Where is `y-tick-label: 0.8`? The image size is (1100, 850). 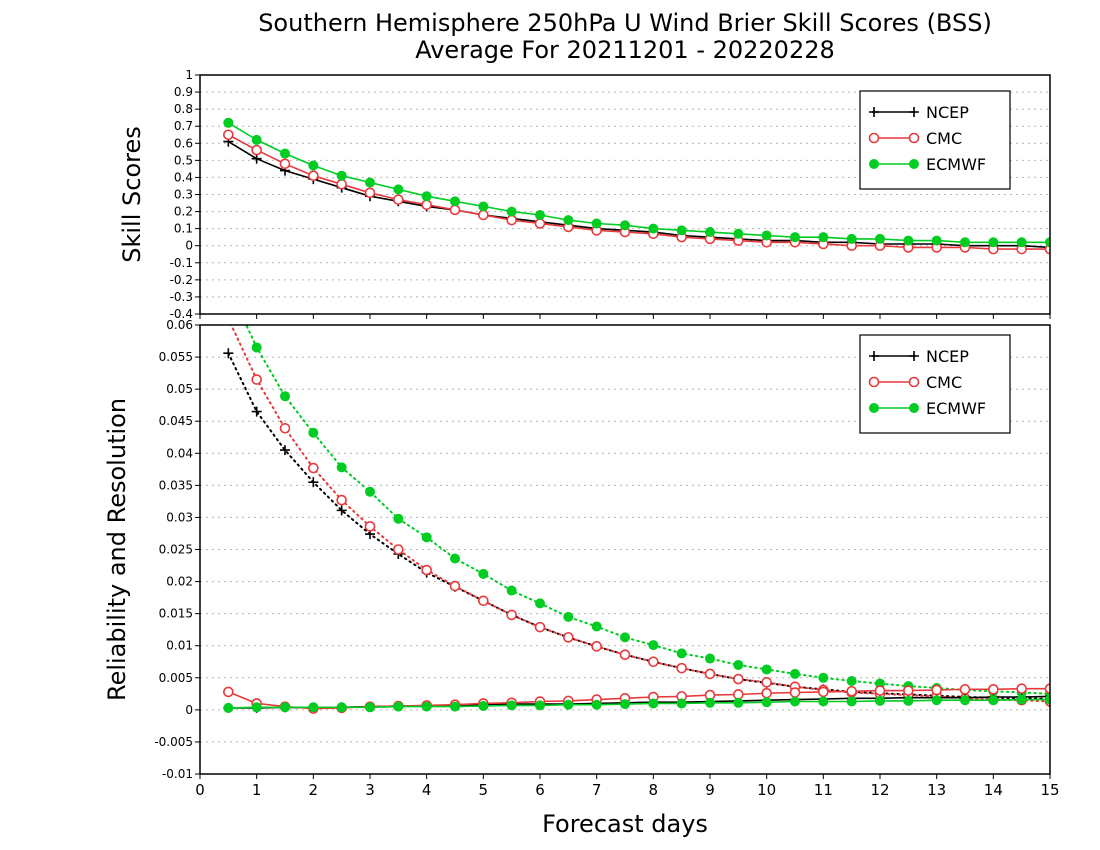 y-tick-label: 0.8 is located at coordinates (183, 109).